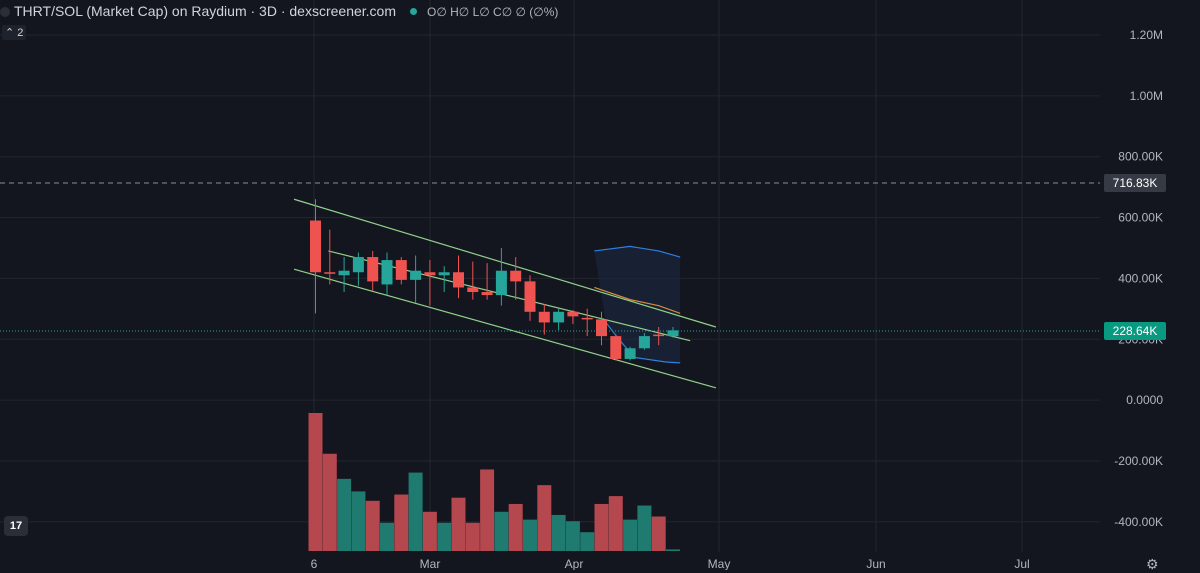  I want to click on trend-channel, so click(505, 293).